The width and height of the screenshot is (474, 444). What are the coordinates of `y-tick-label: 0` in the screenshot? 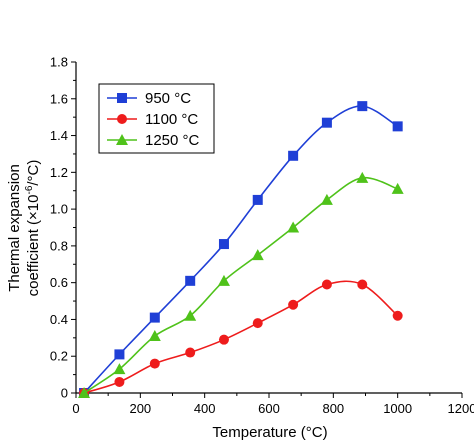 It's located at (64, 393).